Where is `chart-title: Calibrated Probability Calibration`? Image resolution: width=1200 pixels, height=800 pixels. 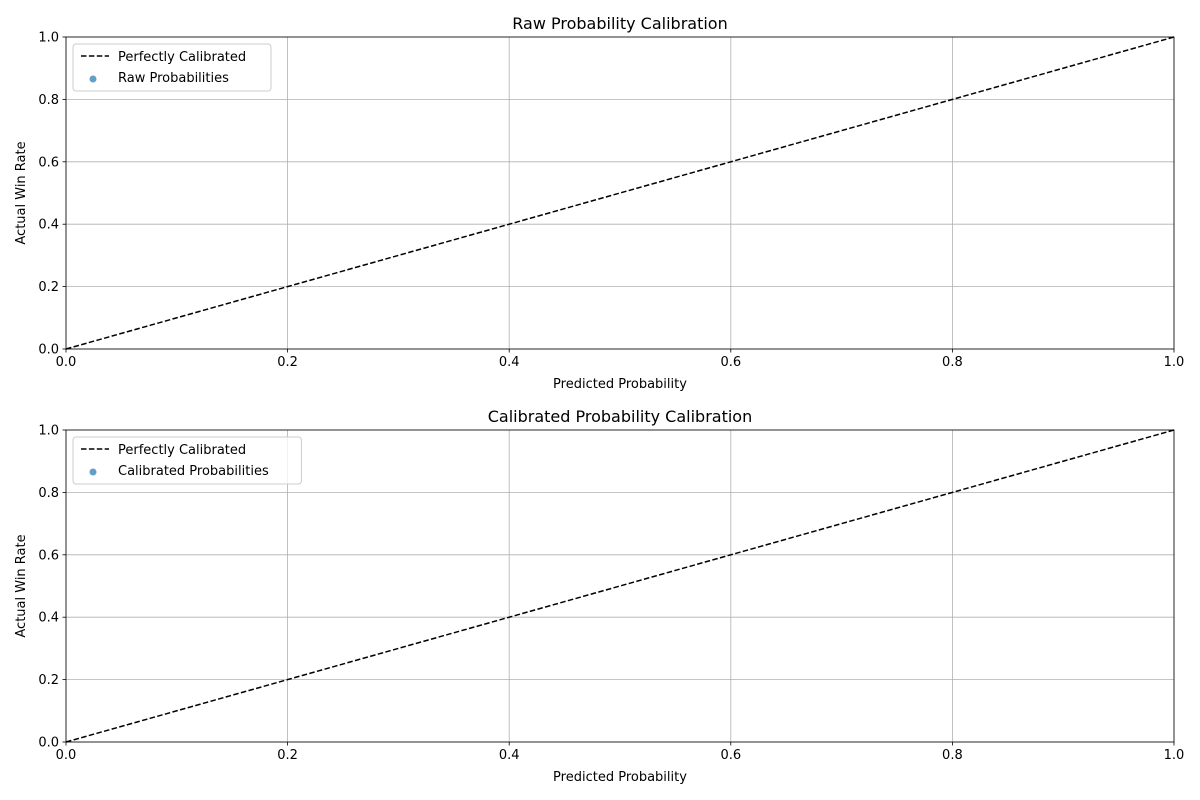
chart-title: Calibrated Probability Calibration is located at coordinates (620, 416).